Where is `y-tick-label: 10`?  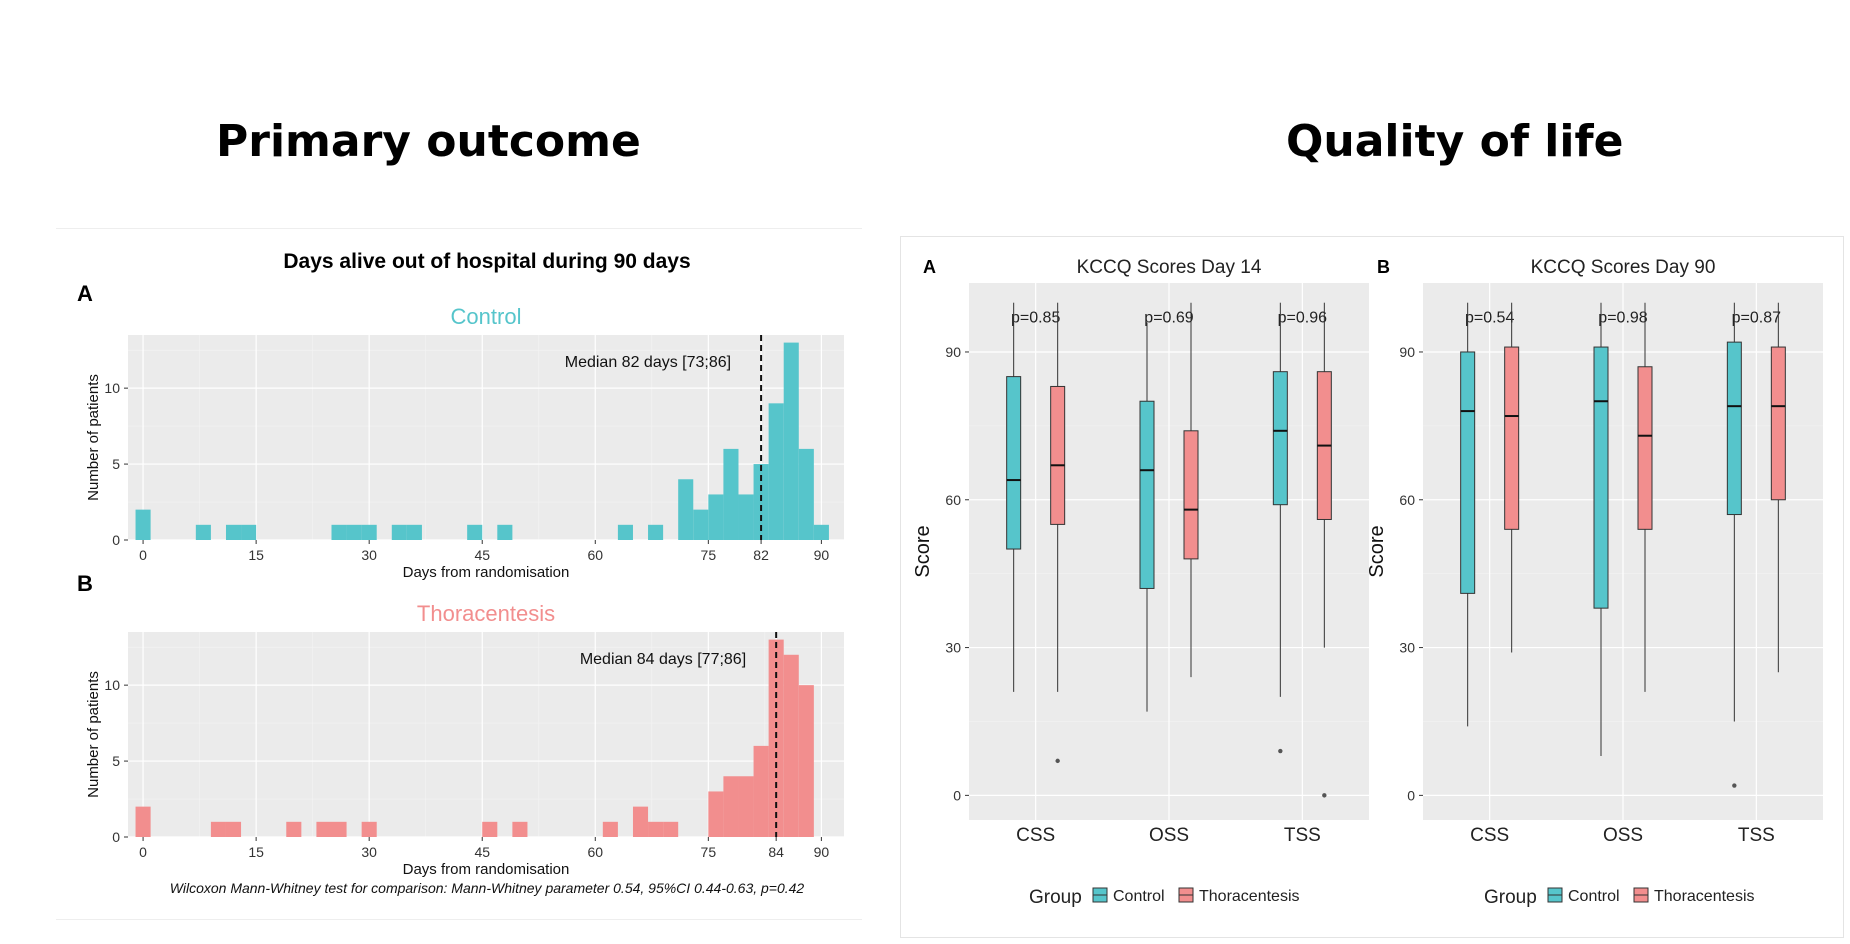
y-tick-label: 10 is located at coordinates (112, 685).